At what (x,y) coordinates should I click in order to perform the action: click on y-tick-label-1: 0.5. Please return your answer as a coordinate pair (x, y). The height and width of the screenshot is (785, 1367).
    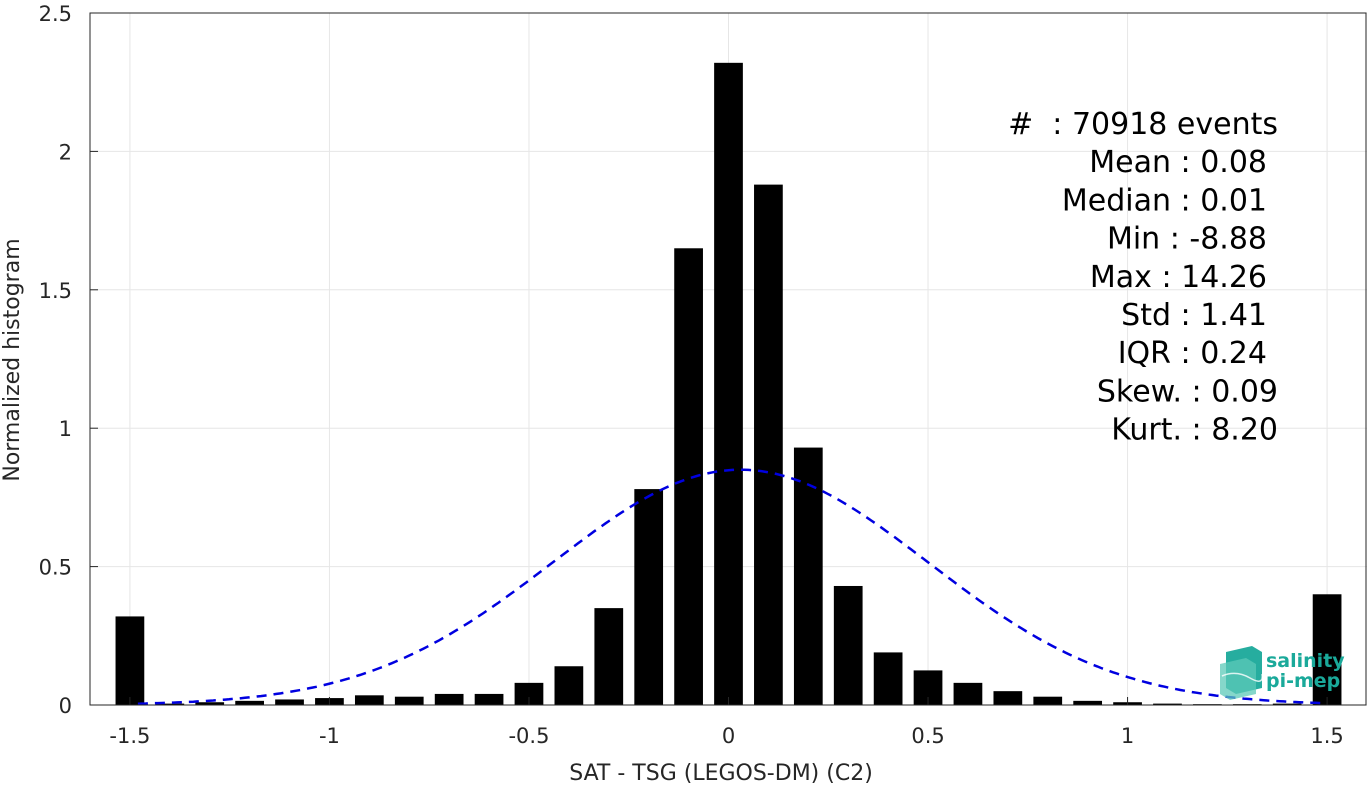
    Looking at the image, I should click on (55, 568).